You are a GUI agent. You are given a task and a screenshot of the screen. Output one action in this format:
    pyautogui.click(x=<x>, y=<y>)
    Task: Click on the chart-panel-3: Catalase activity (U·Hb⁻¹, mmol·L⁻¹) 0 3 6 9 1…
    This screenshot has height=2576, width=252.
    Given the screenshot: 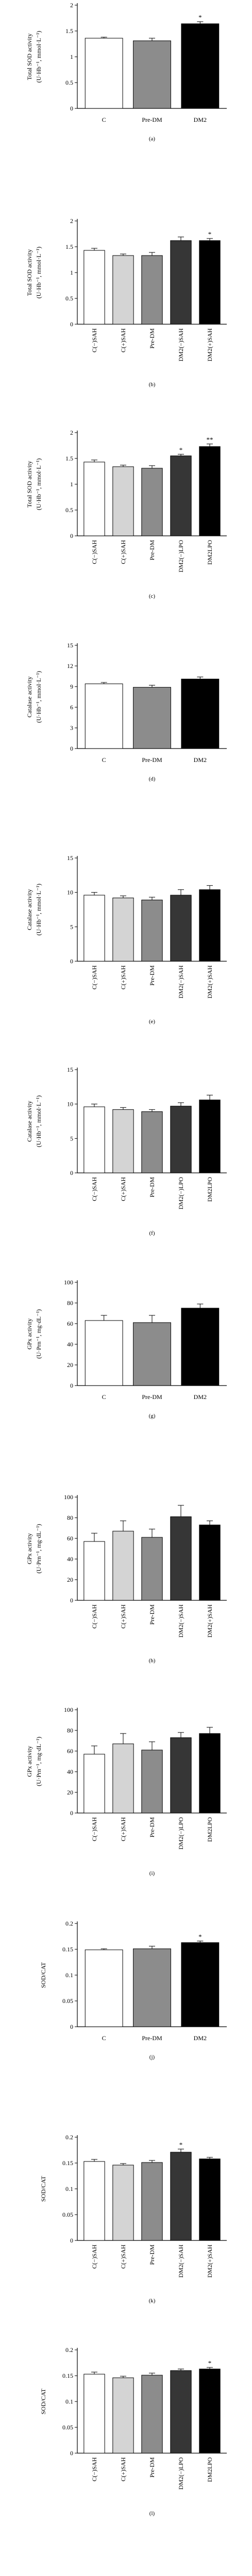 What is the action you would take?
    pyautogui.click(x=127, y=712)
    